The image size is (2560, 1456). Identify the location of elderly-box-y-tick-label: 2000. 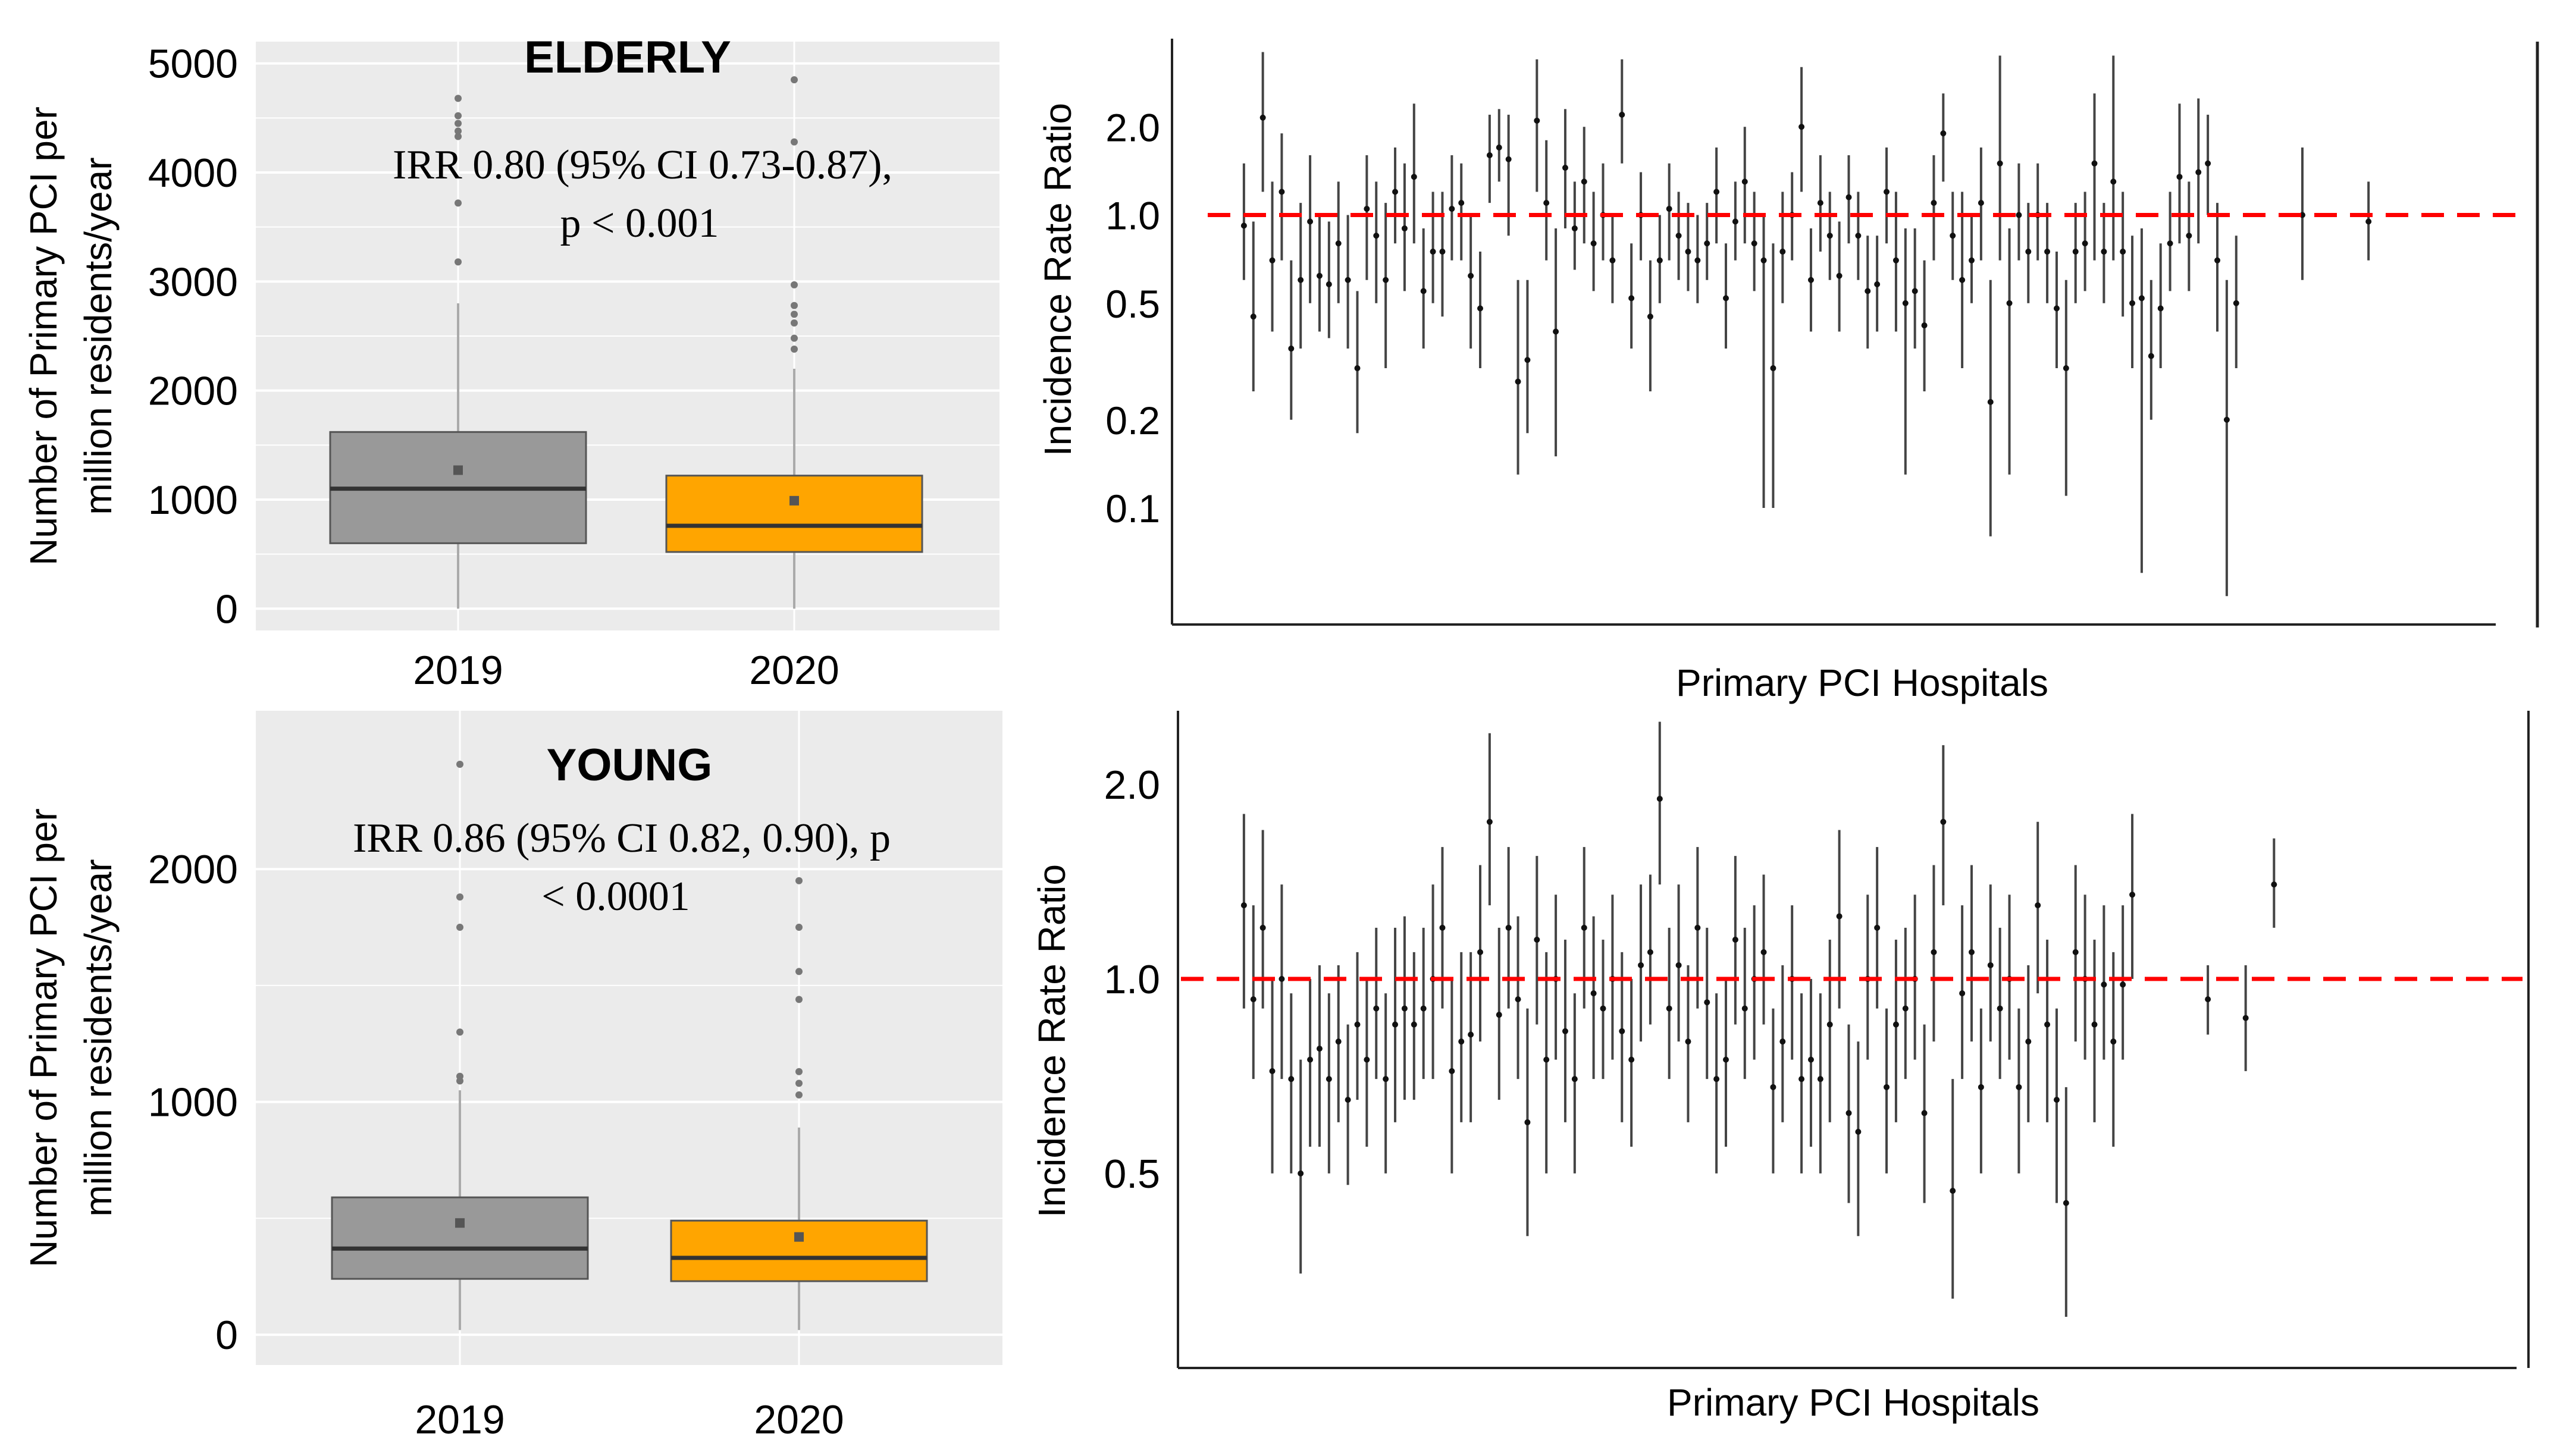
(193, 391).